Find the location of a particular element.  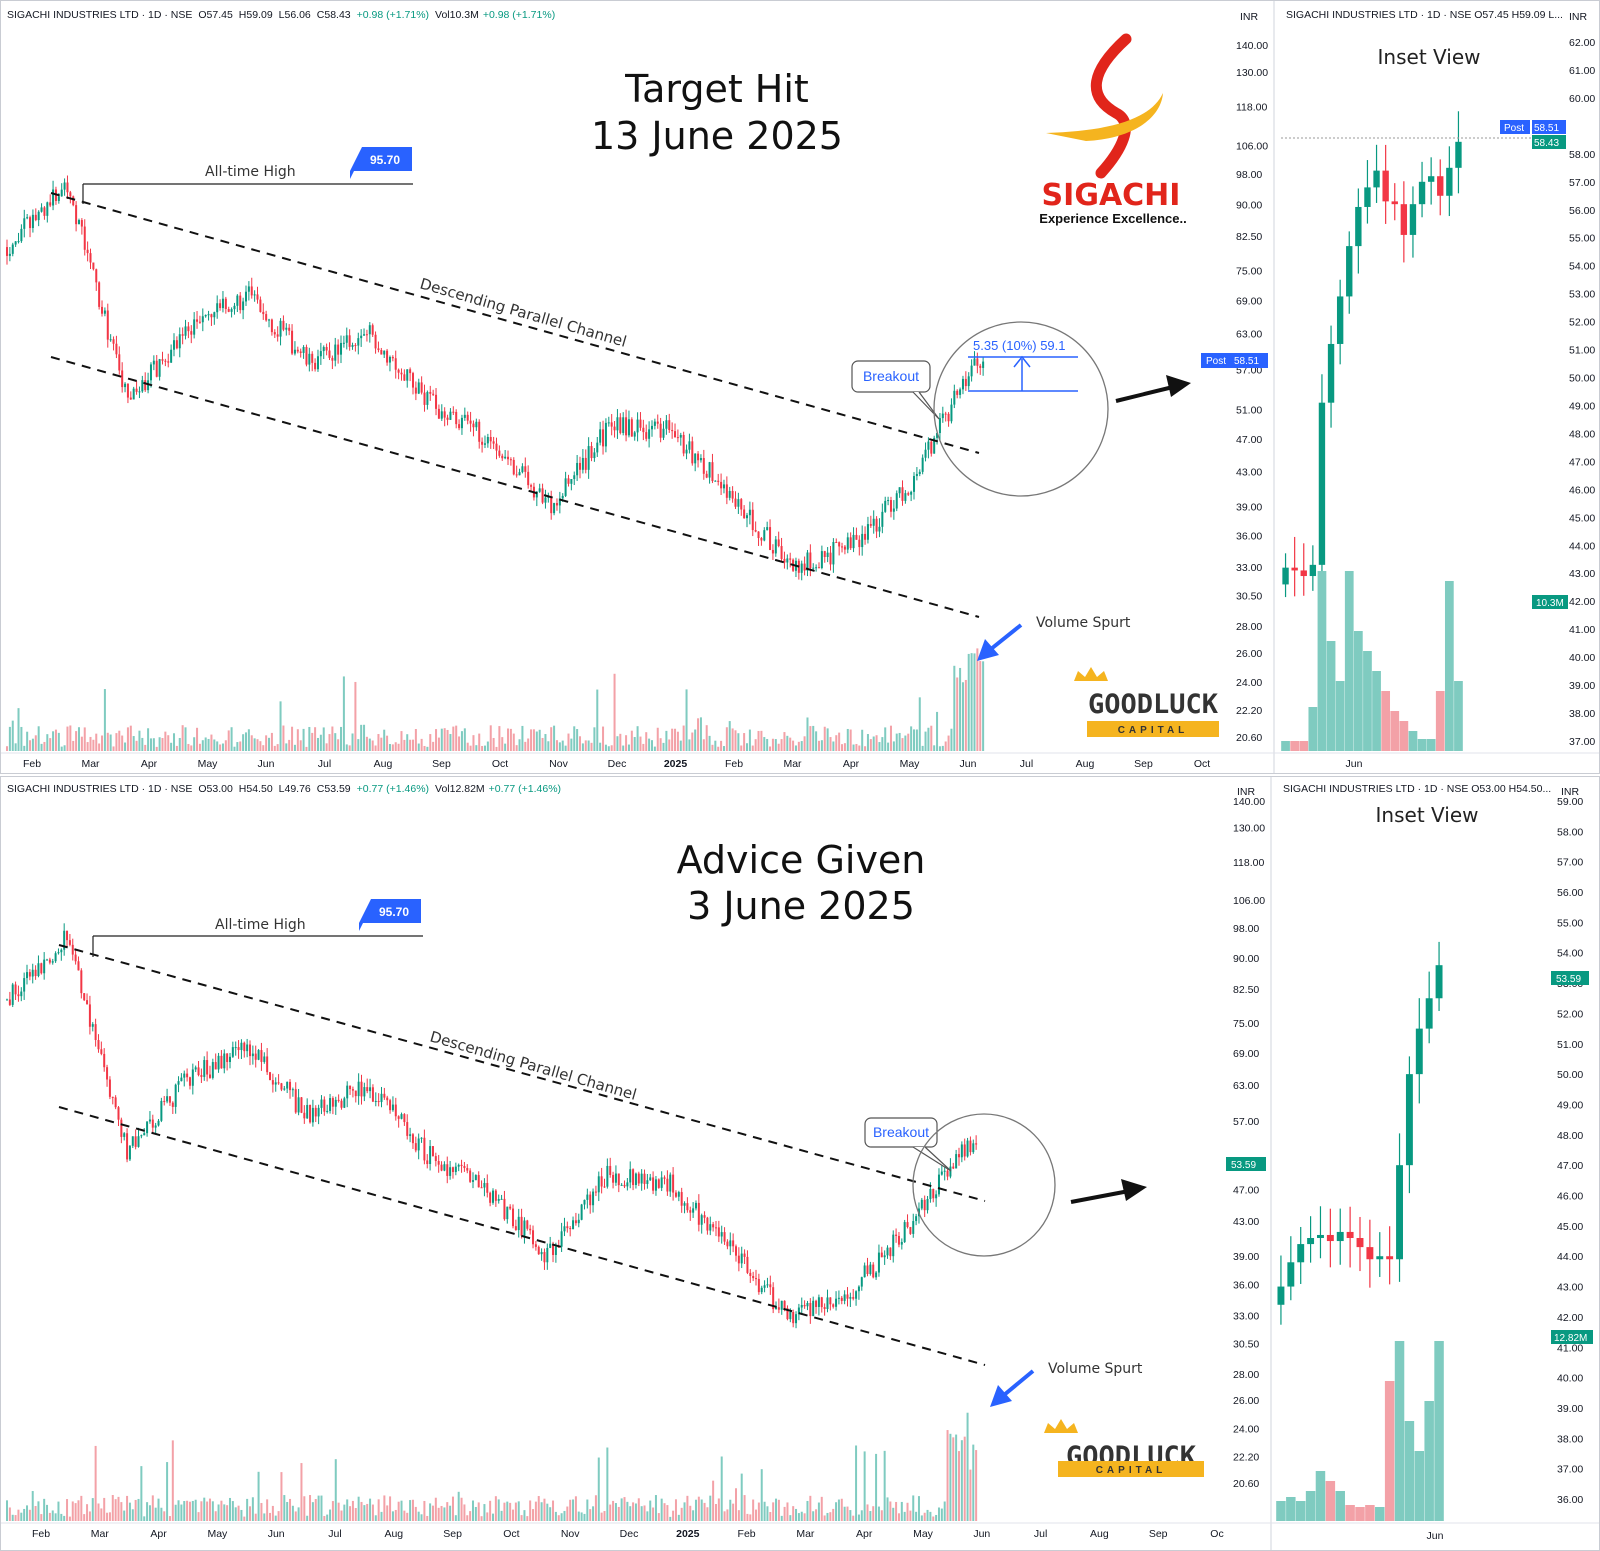

month-label: Aug is located at coordinates (1085, 764).